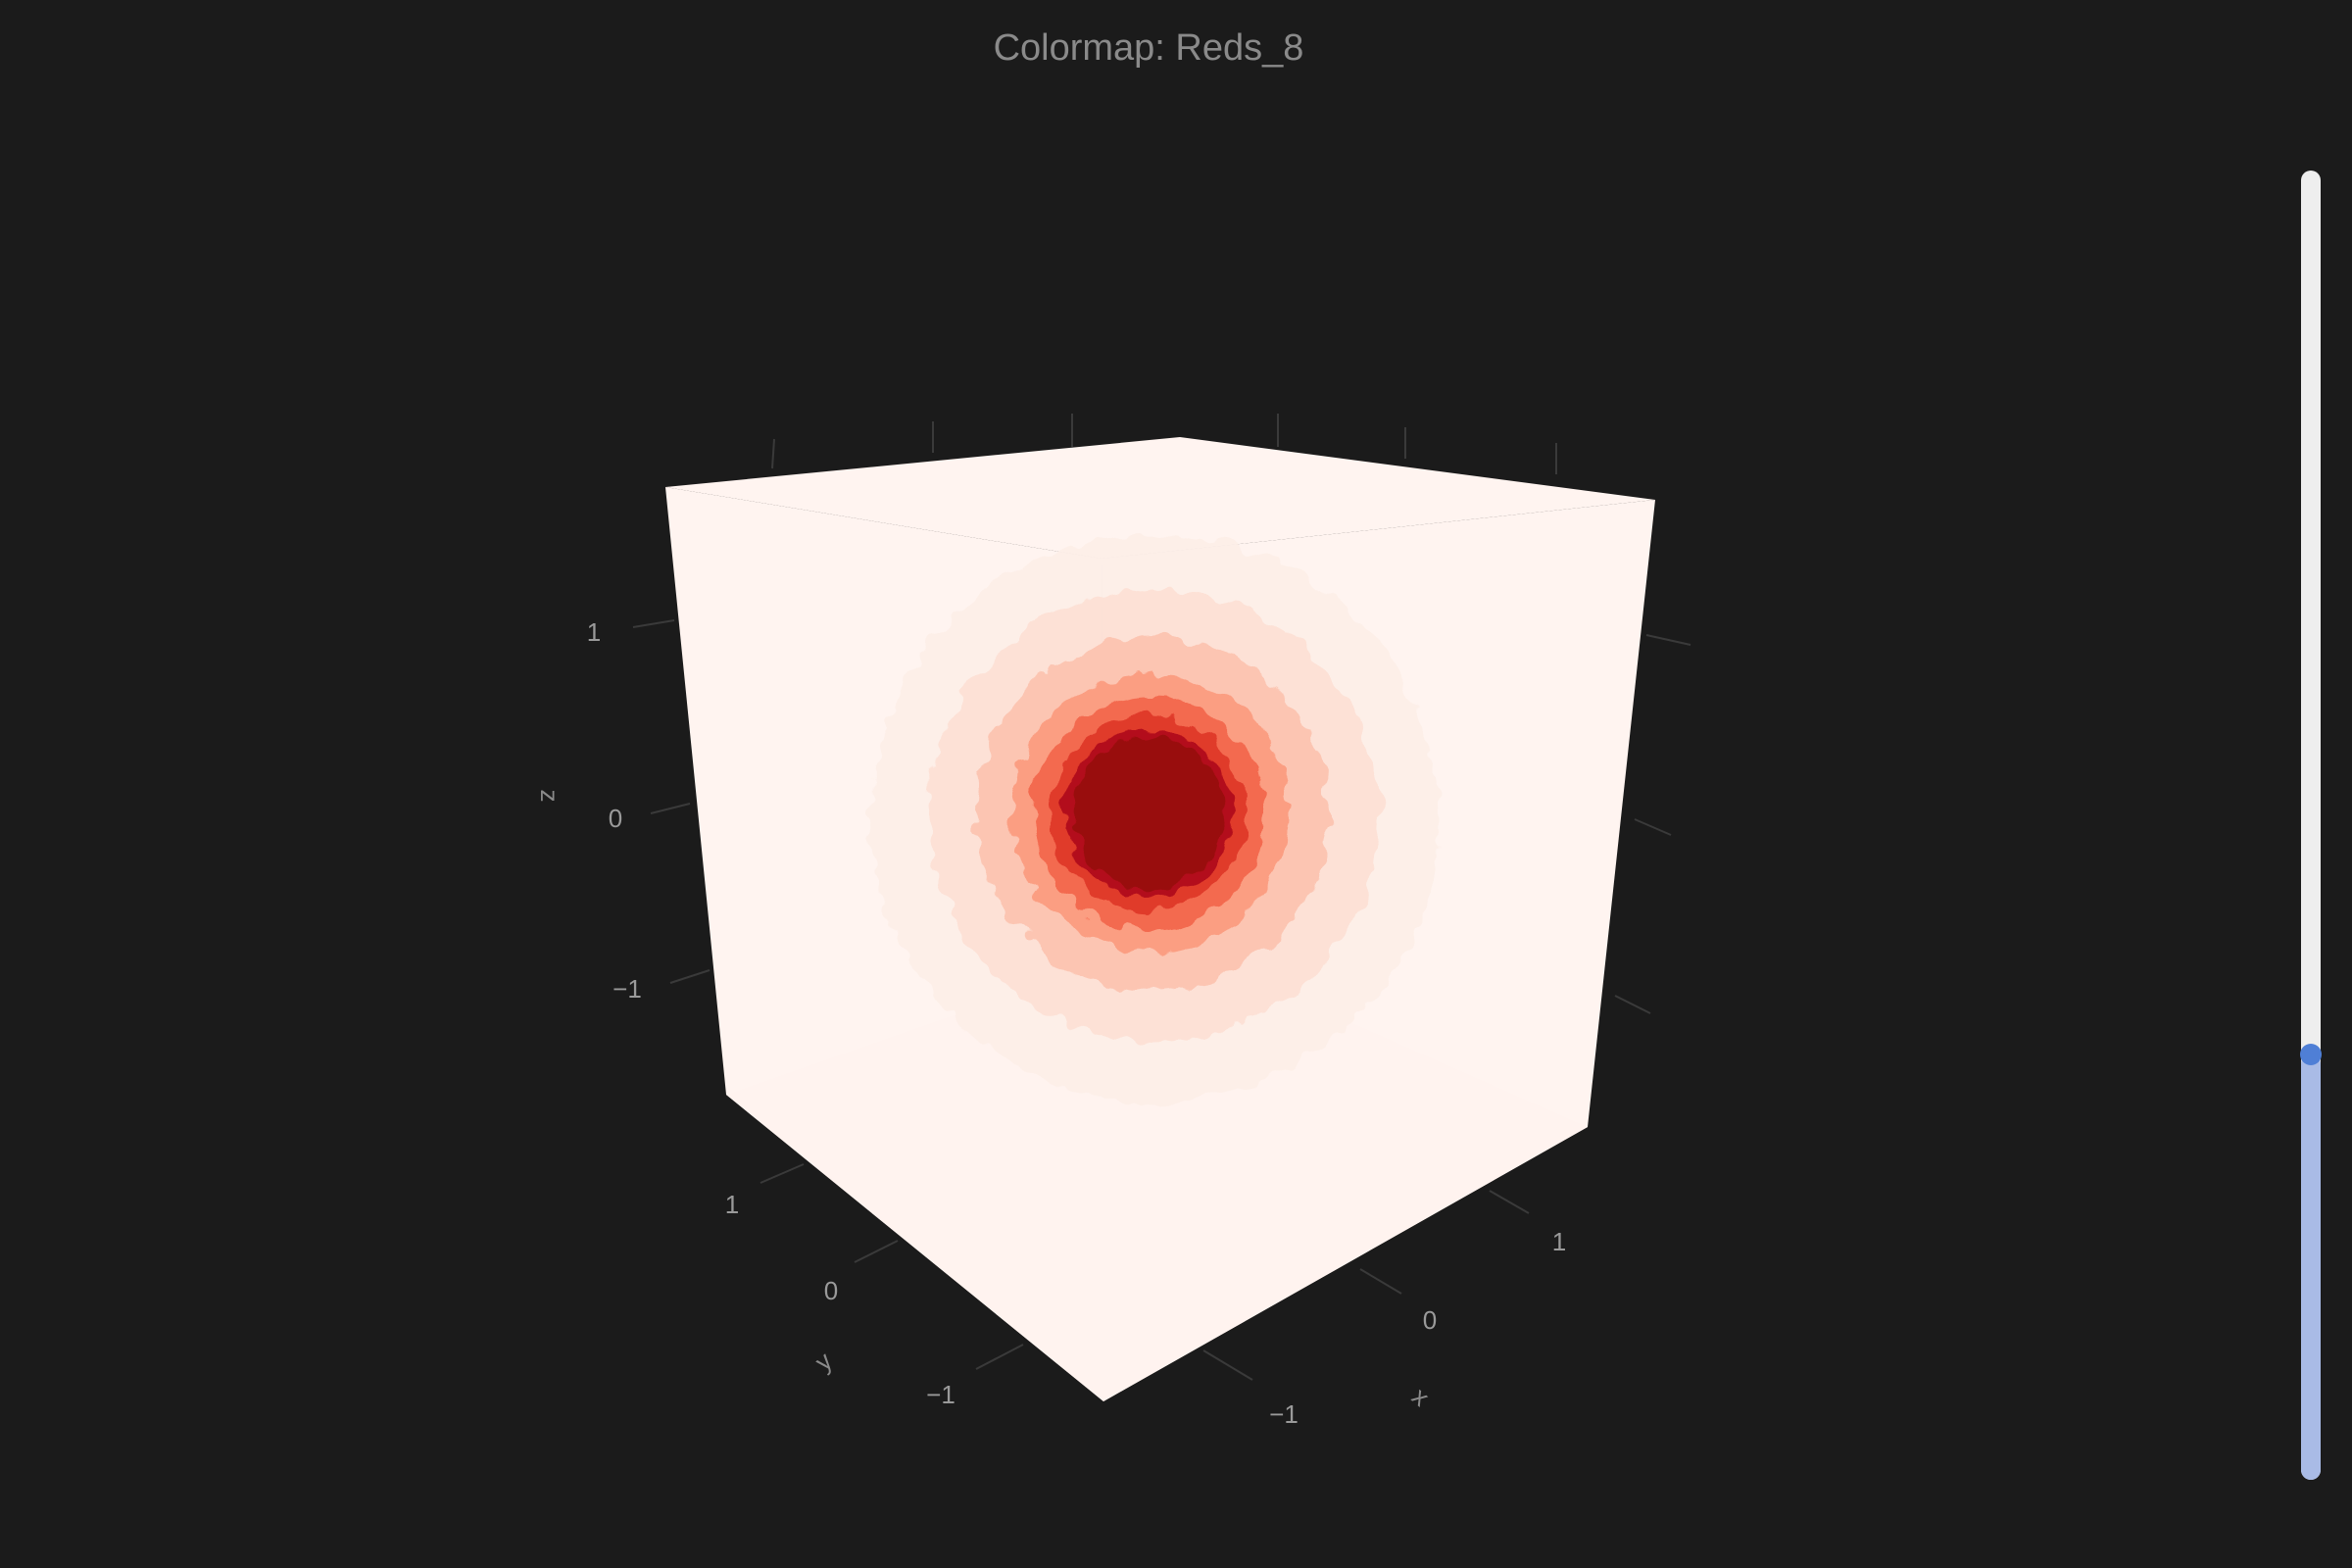  I want to click on z-axis-title: z, so click(549, 796).